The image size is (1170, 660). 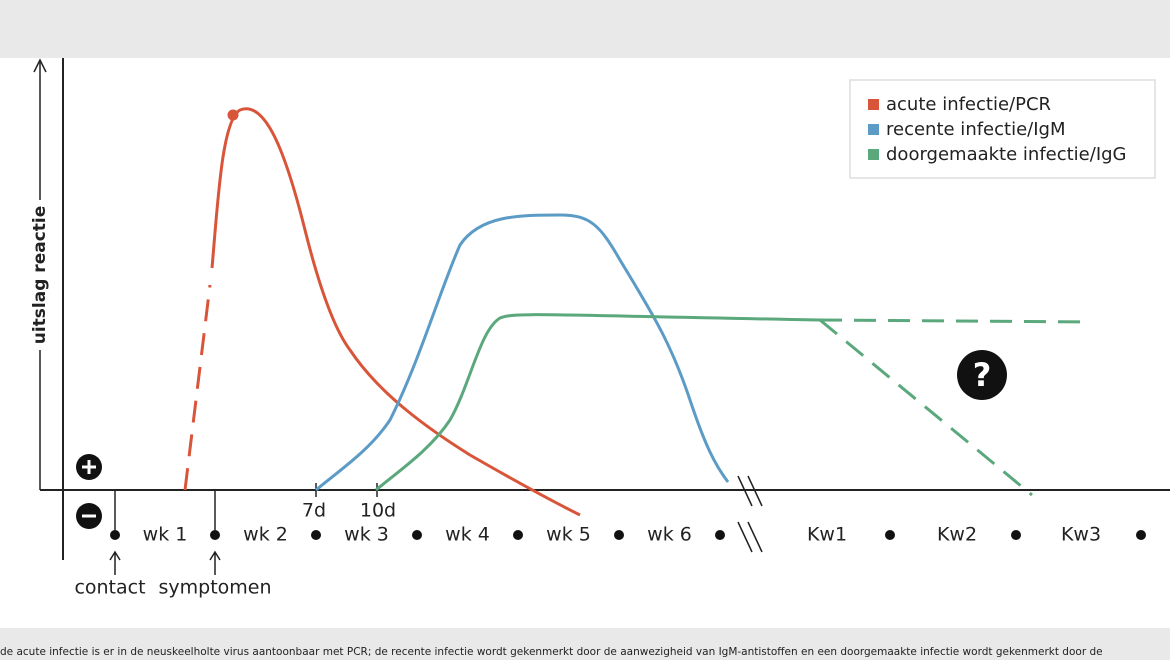 I want to click on question-mark: ?, so click(x=982, y=375).